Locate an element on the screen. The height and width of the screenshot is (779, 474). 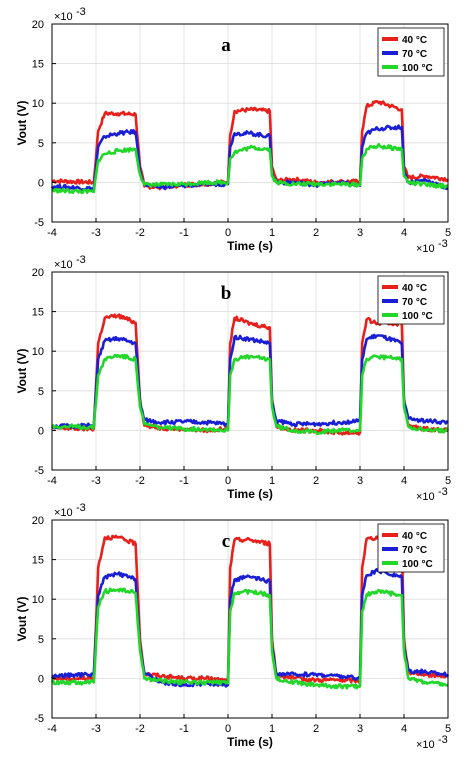
series-line-40Cc is located at coordinates (250, 145).